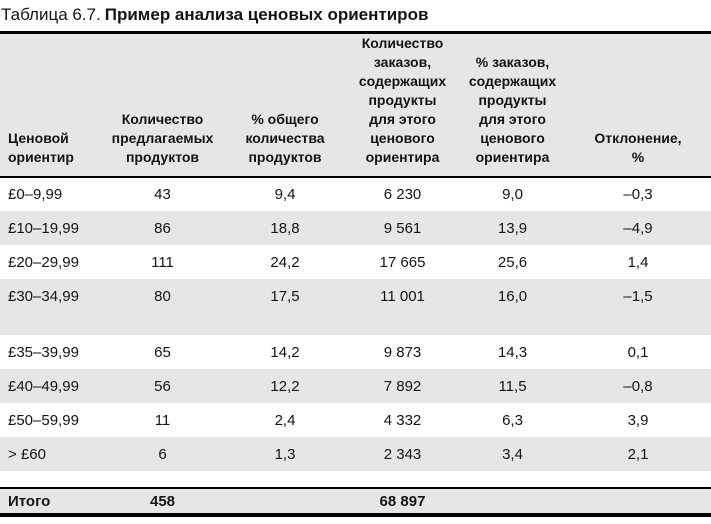  Describe the element at coordinates (162, 194) in the screenshot. I see `row-0-cell-1: 43` at that location.